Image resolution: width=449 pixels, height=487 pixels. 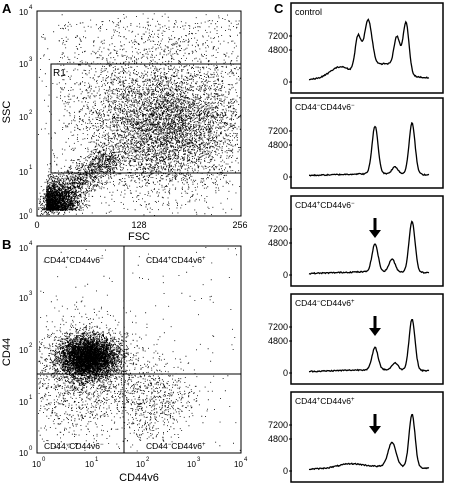 What do you see at coordinates (7, 112) in the screenshot?
I see `panel-a-y-title: SSC` at bounding box center [7, 112].